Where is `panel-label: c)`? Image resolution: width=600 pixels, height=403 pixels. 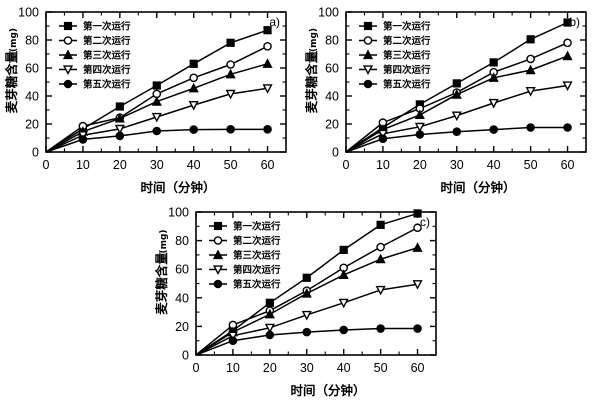 panel-label: c) is located at coordinates (425, 222).